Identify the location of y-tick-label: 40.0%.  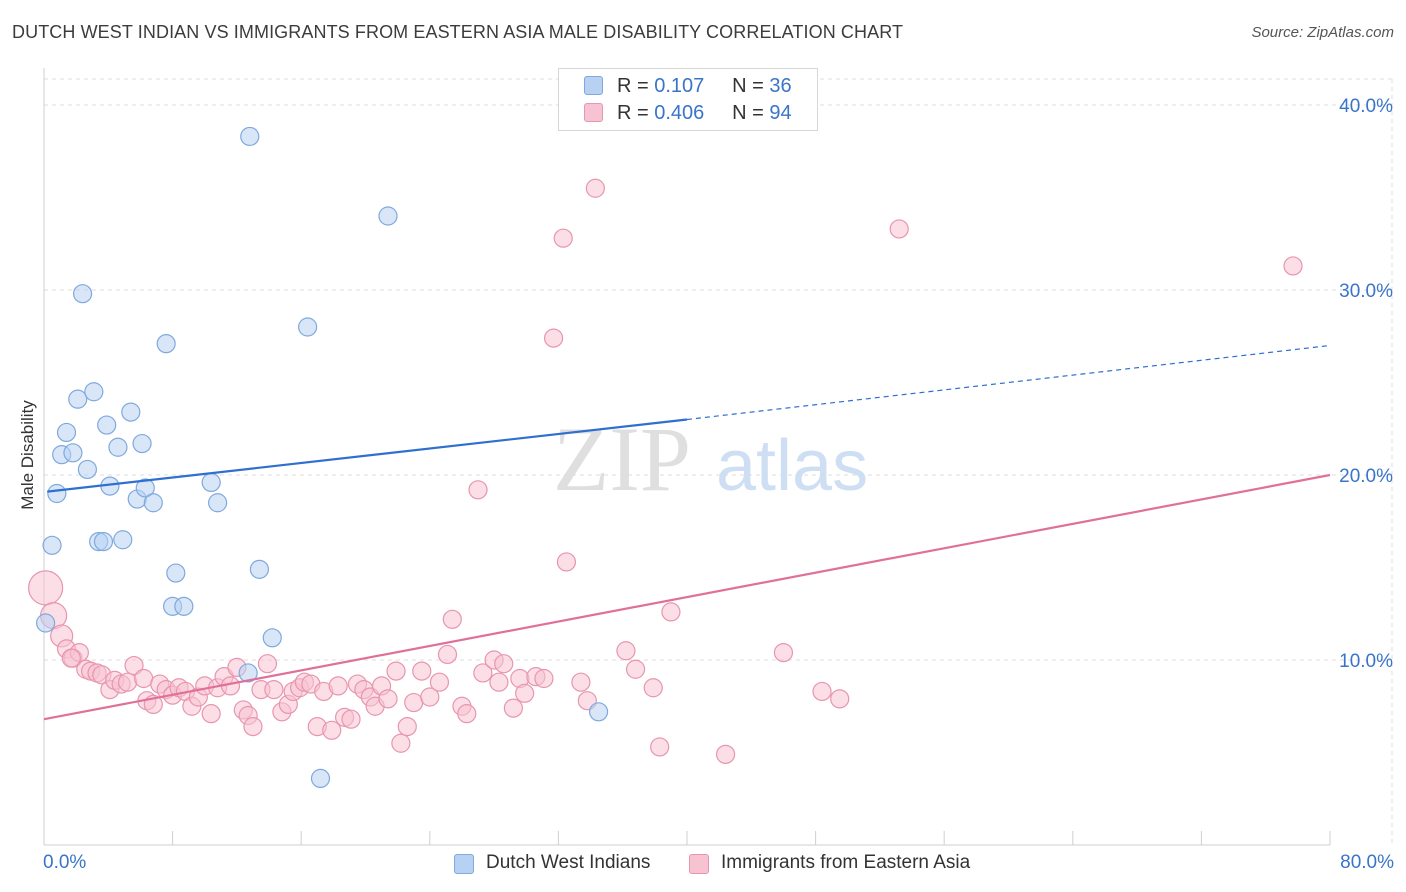
(1366, 106).